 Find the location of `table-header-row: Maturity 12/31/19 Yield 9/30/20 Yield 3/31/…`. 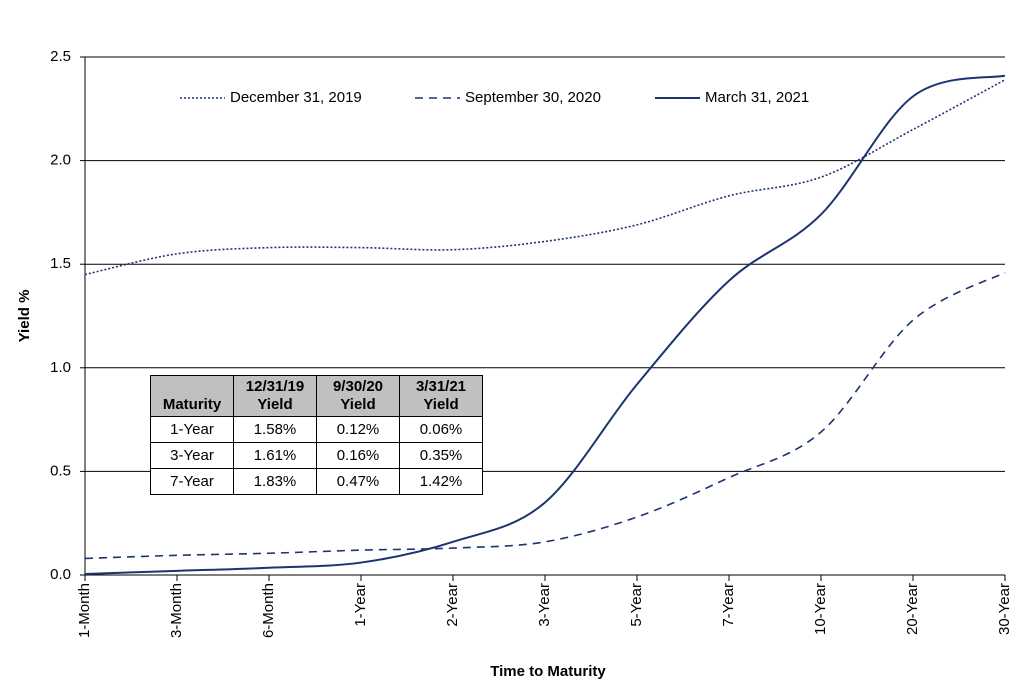

table-header-row: Maturity 12/31/19 Yield 9/30/20 Yield 3/31/… is located at coordinates (316, 396).